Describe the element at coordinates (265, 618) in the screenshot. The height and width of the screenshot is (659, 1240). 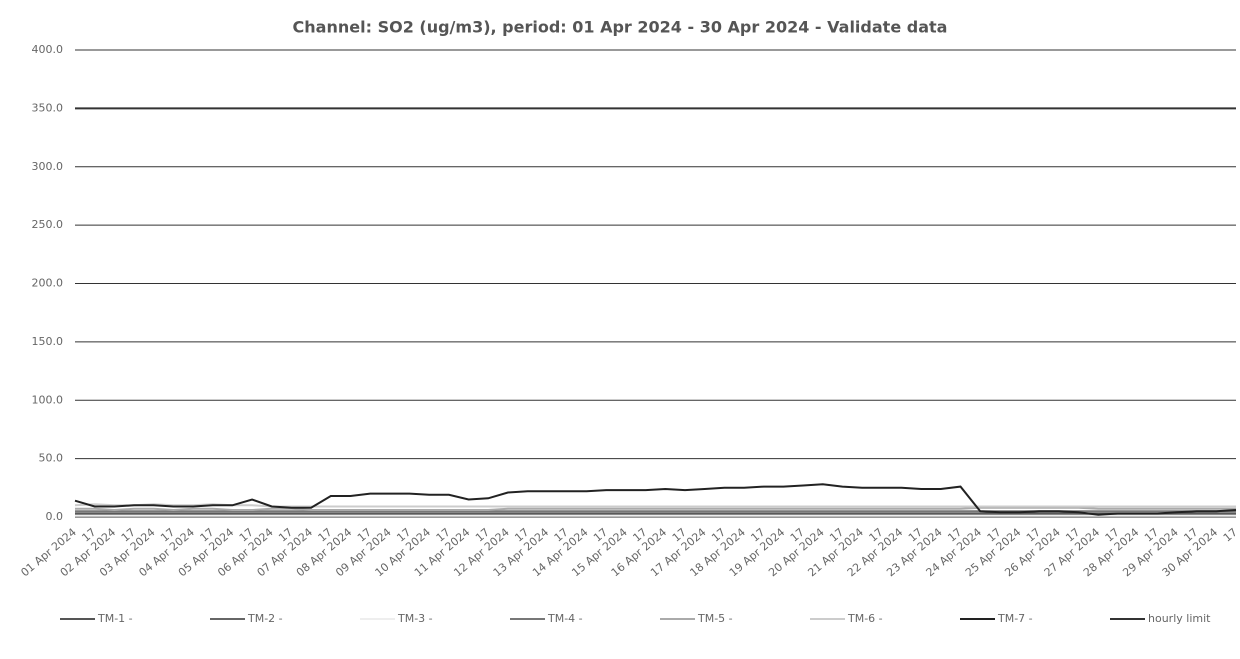
I see `legend-label: TM-2 -` at that location.